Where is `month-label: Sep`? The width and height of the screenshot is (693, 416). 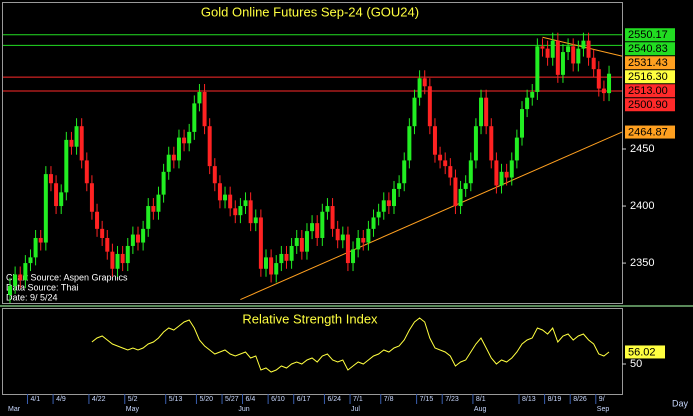 month-label: Sep is located at coordinates (603, 409).